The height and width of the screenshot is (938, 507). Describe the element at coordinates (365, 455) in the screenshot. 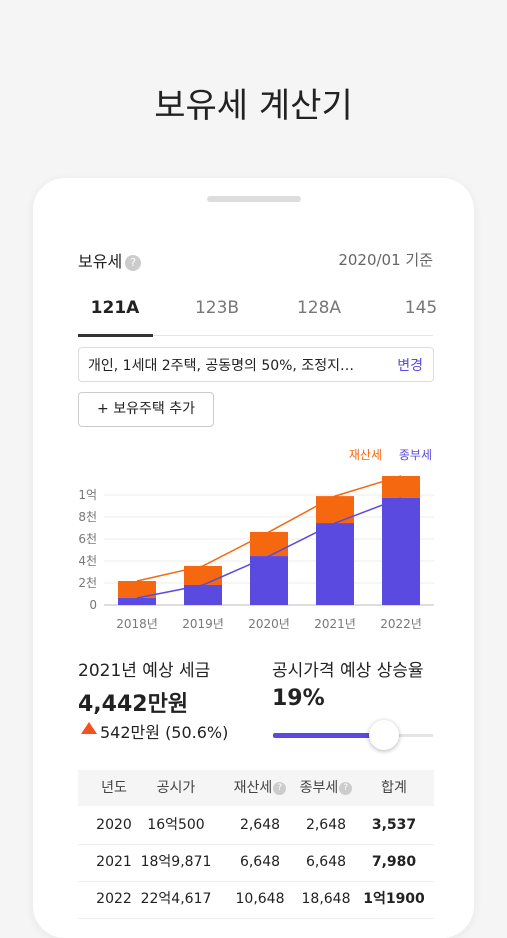

I see `legend-entry: 재산세` at that location.